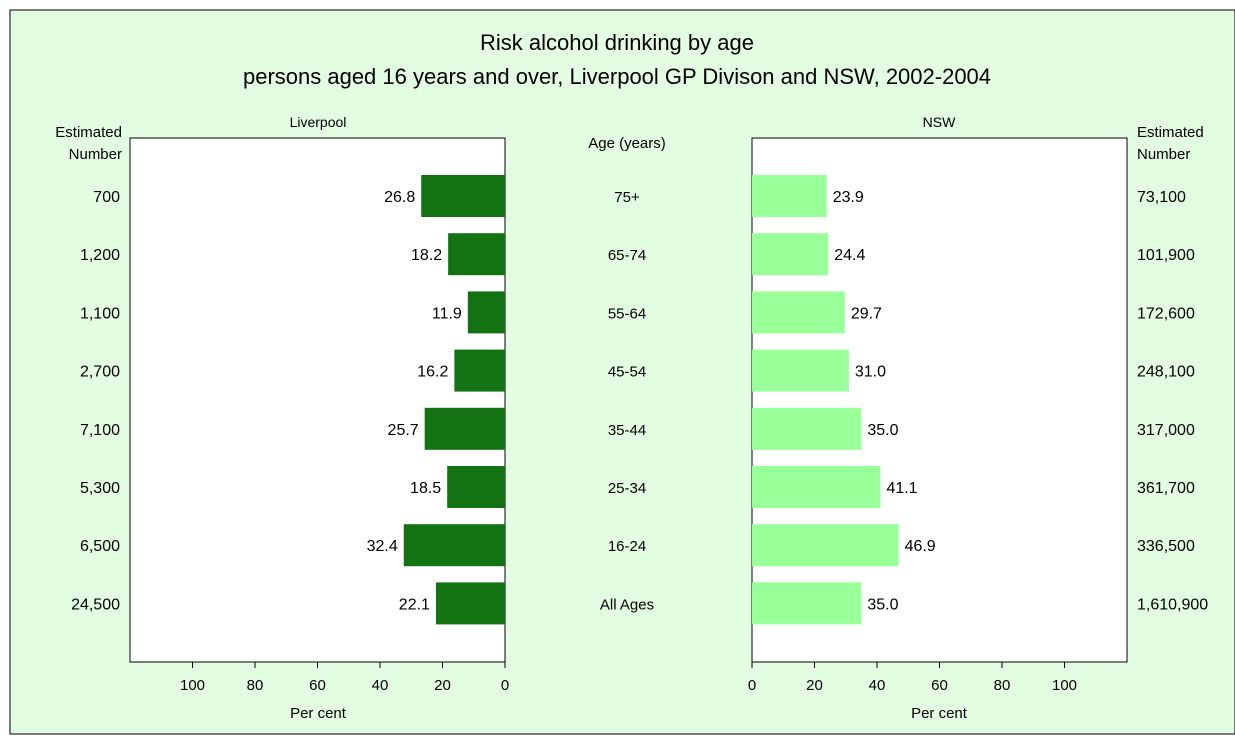 This screenshot has width=1235, height=740. Describe the element at coordinates (1170, 132) in the screenshot. I see `right-count-header-line1: Estimated` at that location.